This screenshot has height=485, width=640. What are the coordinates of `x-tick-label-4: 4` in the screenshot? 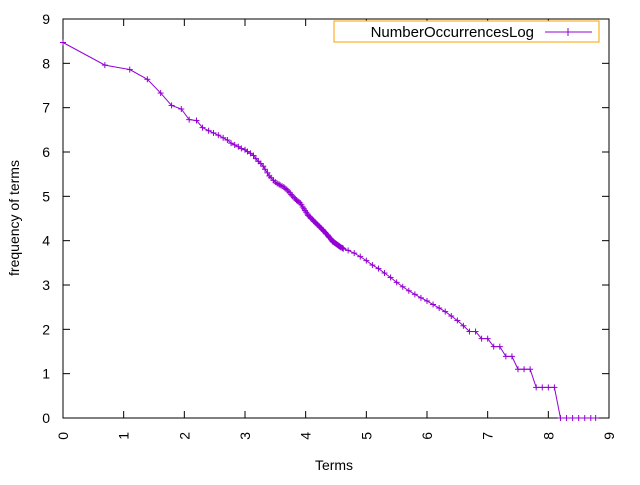 It's located at (306, 436).